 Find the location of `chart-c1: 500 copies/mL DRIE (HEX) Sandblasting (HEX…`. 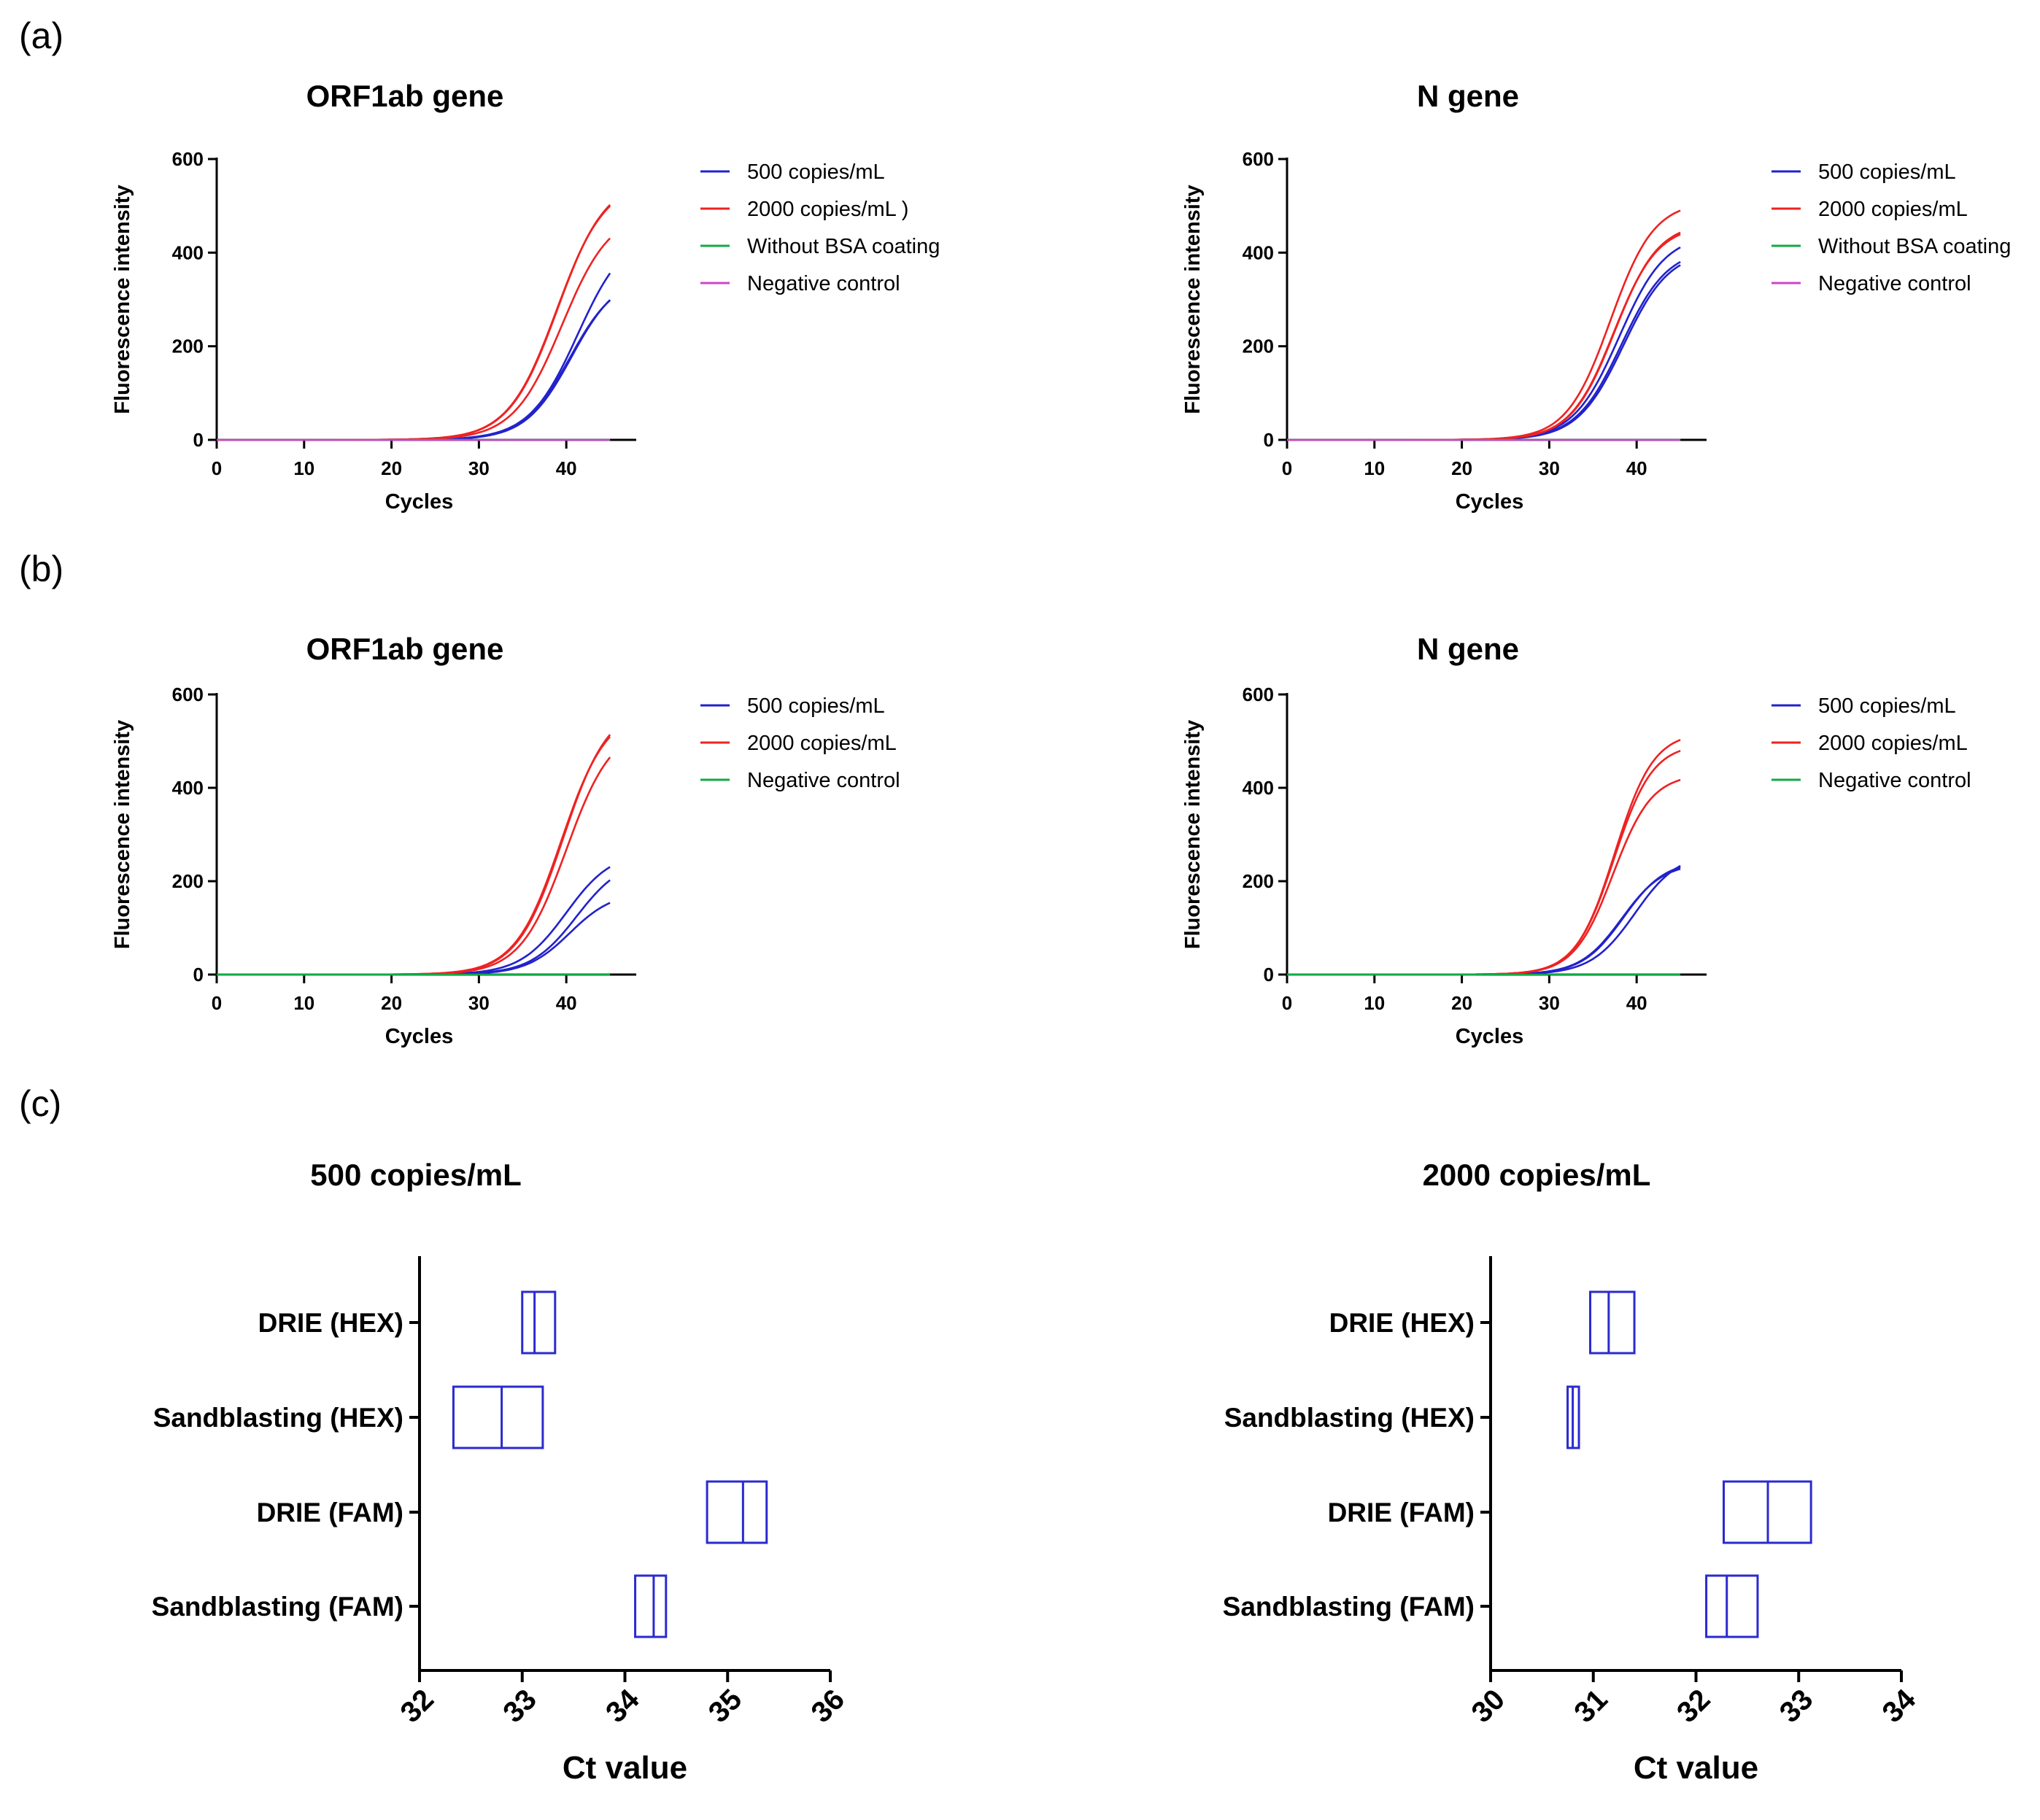

chart-c1: 500 copies/mL DRIE (HEX) Sandblasting (HEX… is located at coordinates (501, 1472).